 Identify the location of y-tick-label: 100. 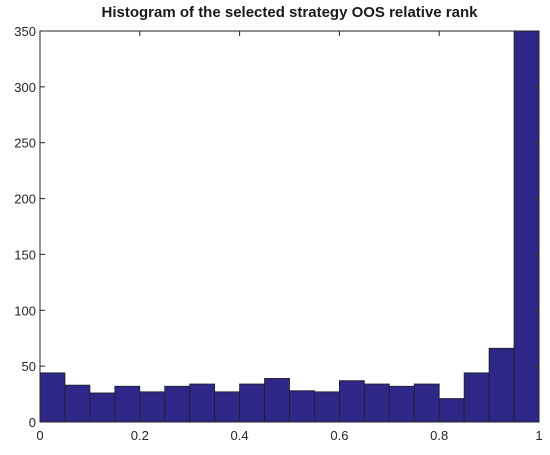
(25, 310).